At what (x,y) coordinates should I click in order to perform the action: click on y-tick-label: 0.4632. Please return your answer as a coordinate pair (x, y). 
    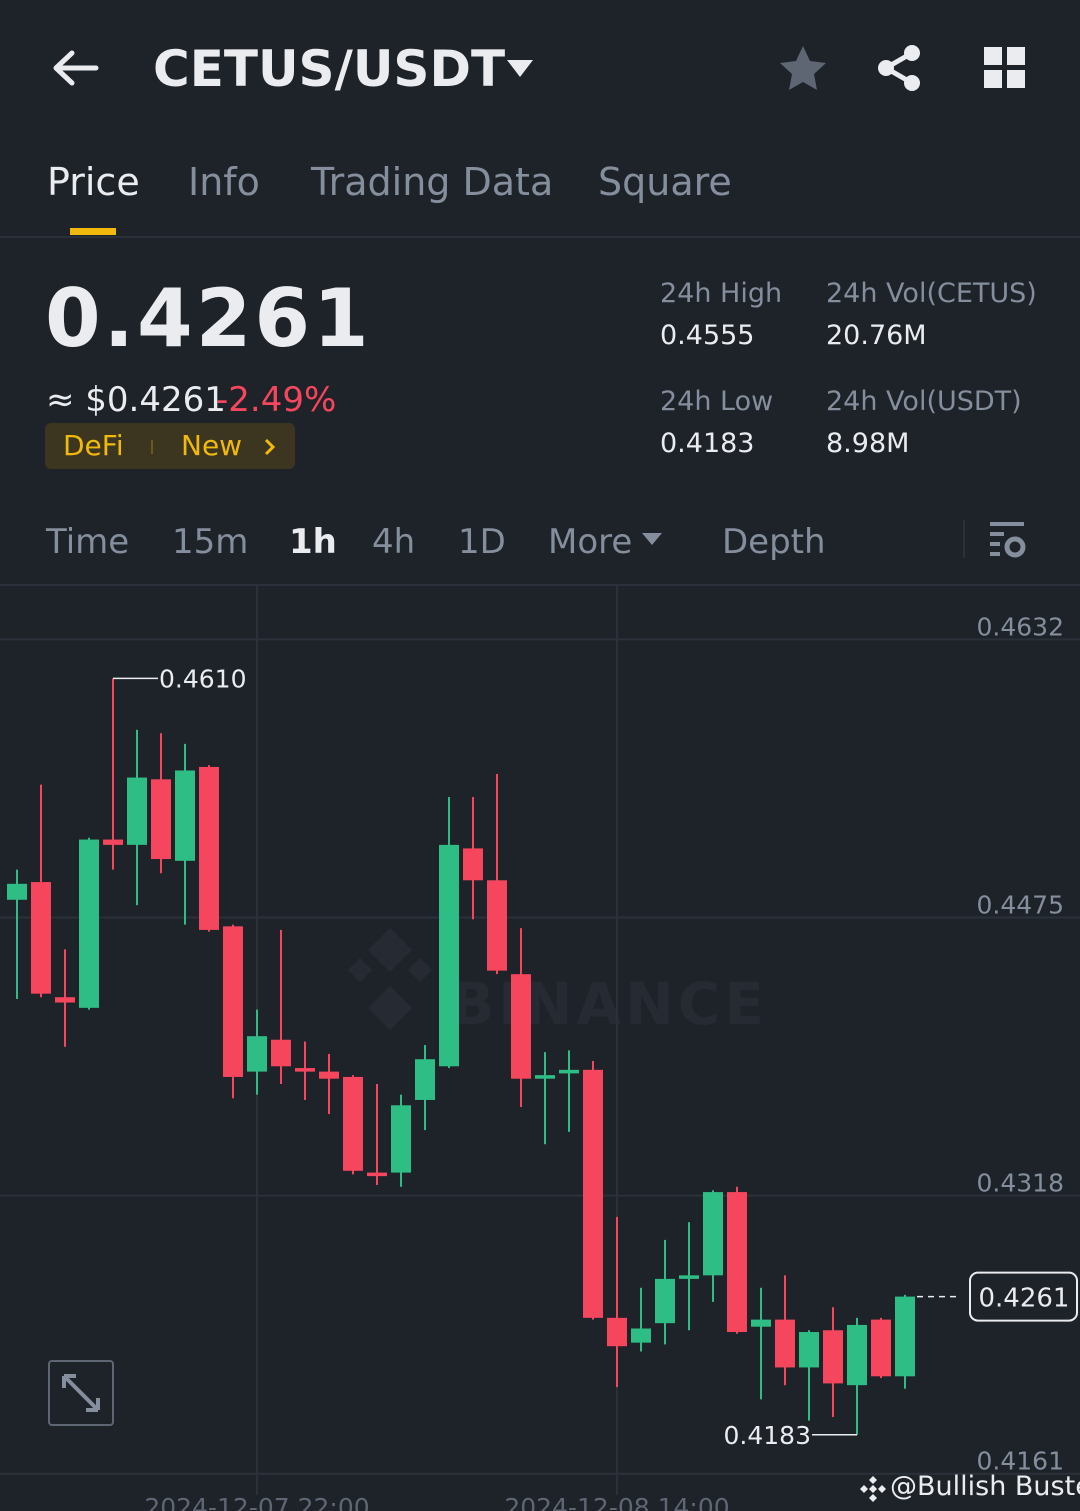
    Looking at the image, I should click on (1020, 626).